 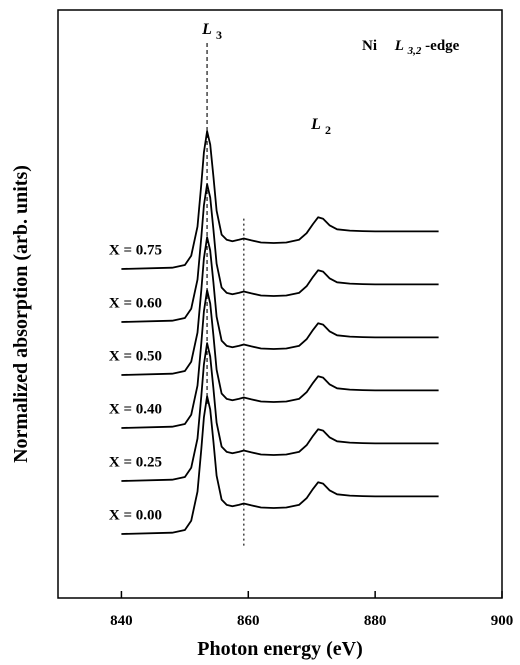 I want to click on x-axis-label: Photon energy (eV), so click(x=280, y=649).